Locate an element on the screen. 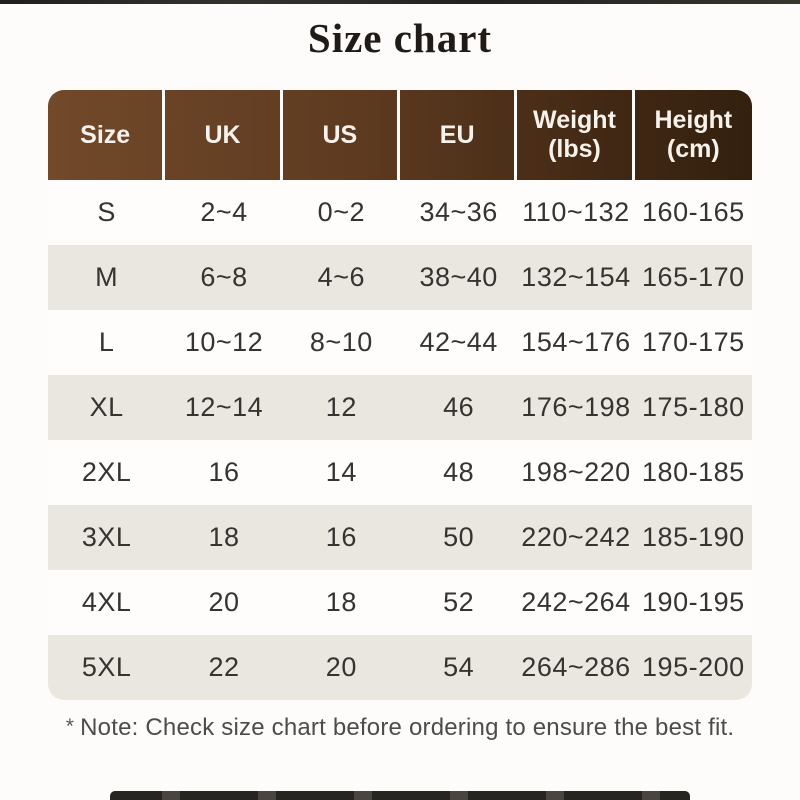 The width and height of the screenshot is (800, 800). cell-size-label: 4XL is located at coordinates (106, 602).